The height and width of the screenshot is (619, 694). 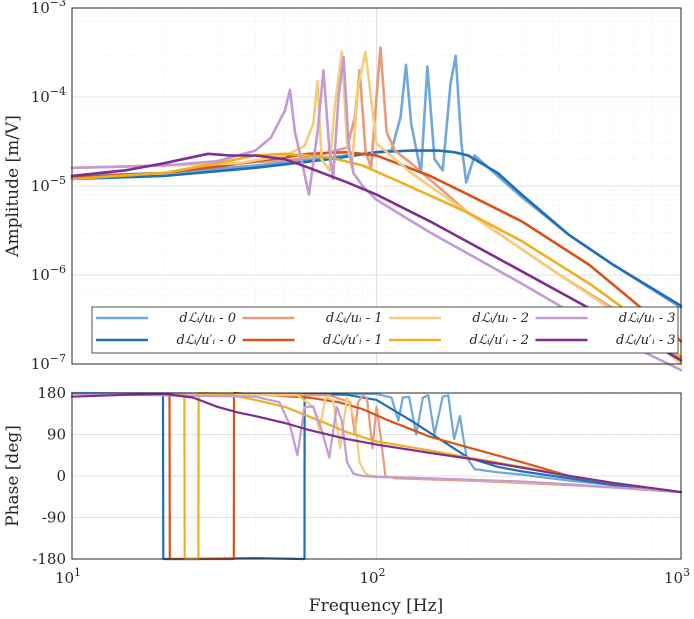 What do you see at coordinates (459, 340) in the screenshot?
I see `legend-entry: dℒᵢ/u′ᵢ - 2` at bounding box center [459, 340].